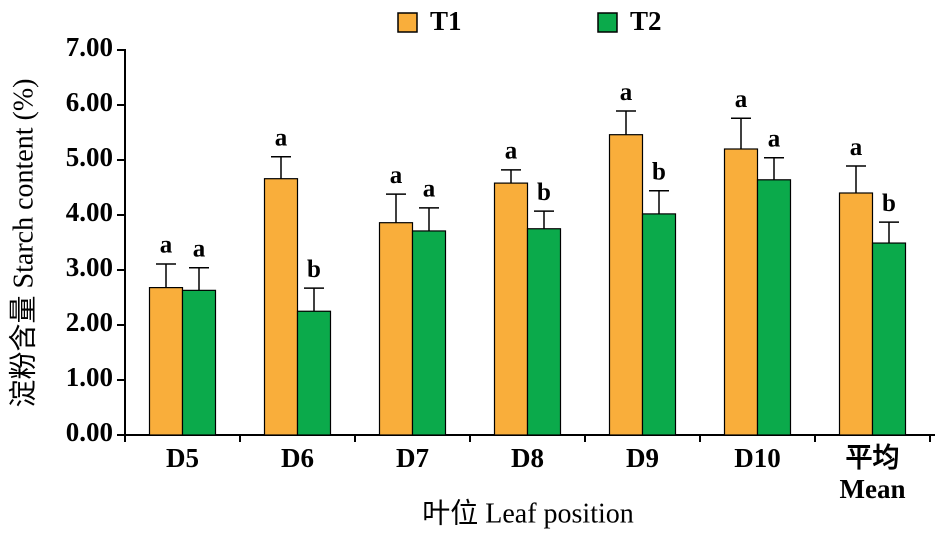  I want to click on y-tick-label: 4.00, so click(89, 212).